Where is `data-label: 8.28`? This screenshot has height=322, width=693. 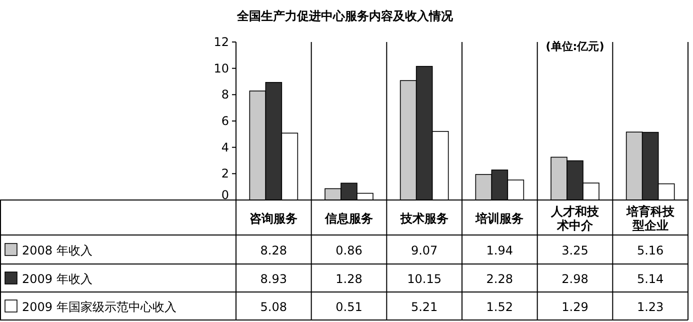 data-label: 8.28 is located at coordinates (274, 251).